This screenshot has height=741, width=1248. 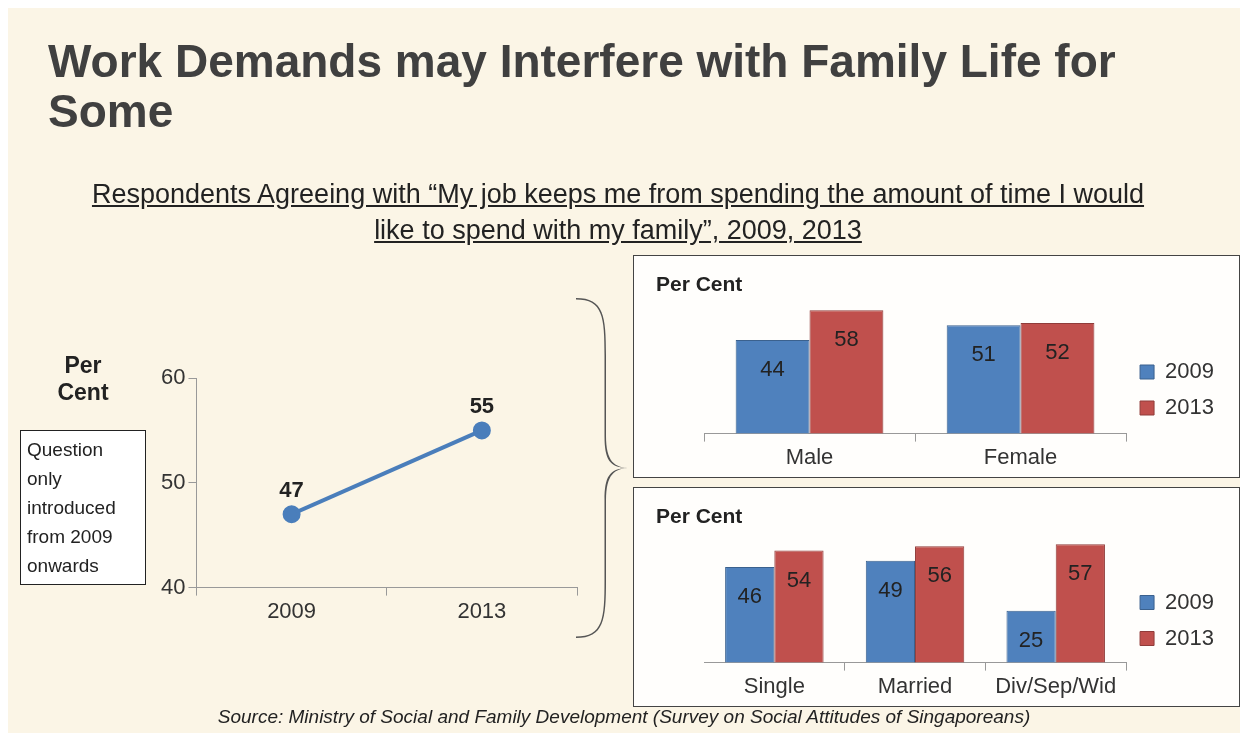 I want to click on x-tick-label: Div/Sep/Wid, so click(x=1056, y=685).